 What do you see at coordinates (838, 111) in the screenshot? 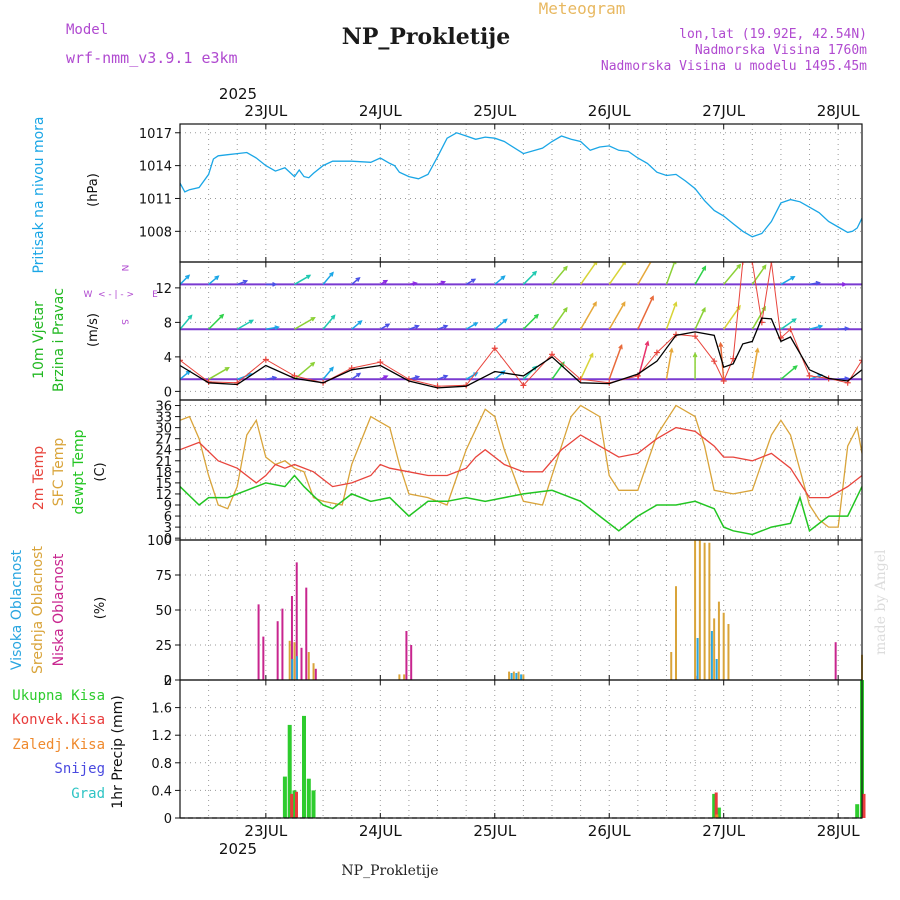
I see `x-tick-top-28JUL: 28JUL` at bounding box center [838, 111].